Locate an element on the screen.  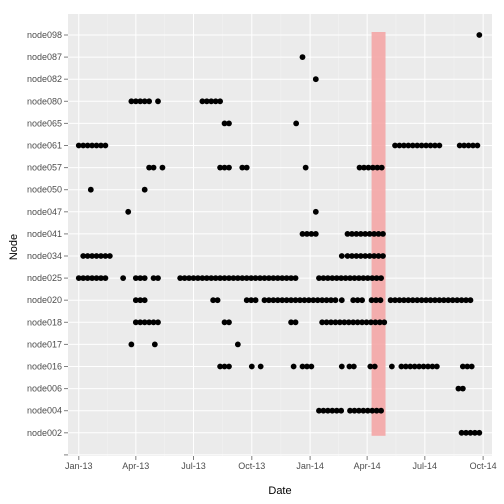
y-tick-label: node002 is located at coordinates (44, 433).